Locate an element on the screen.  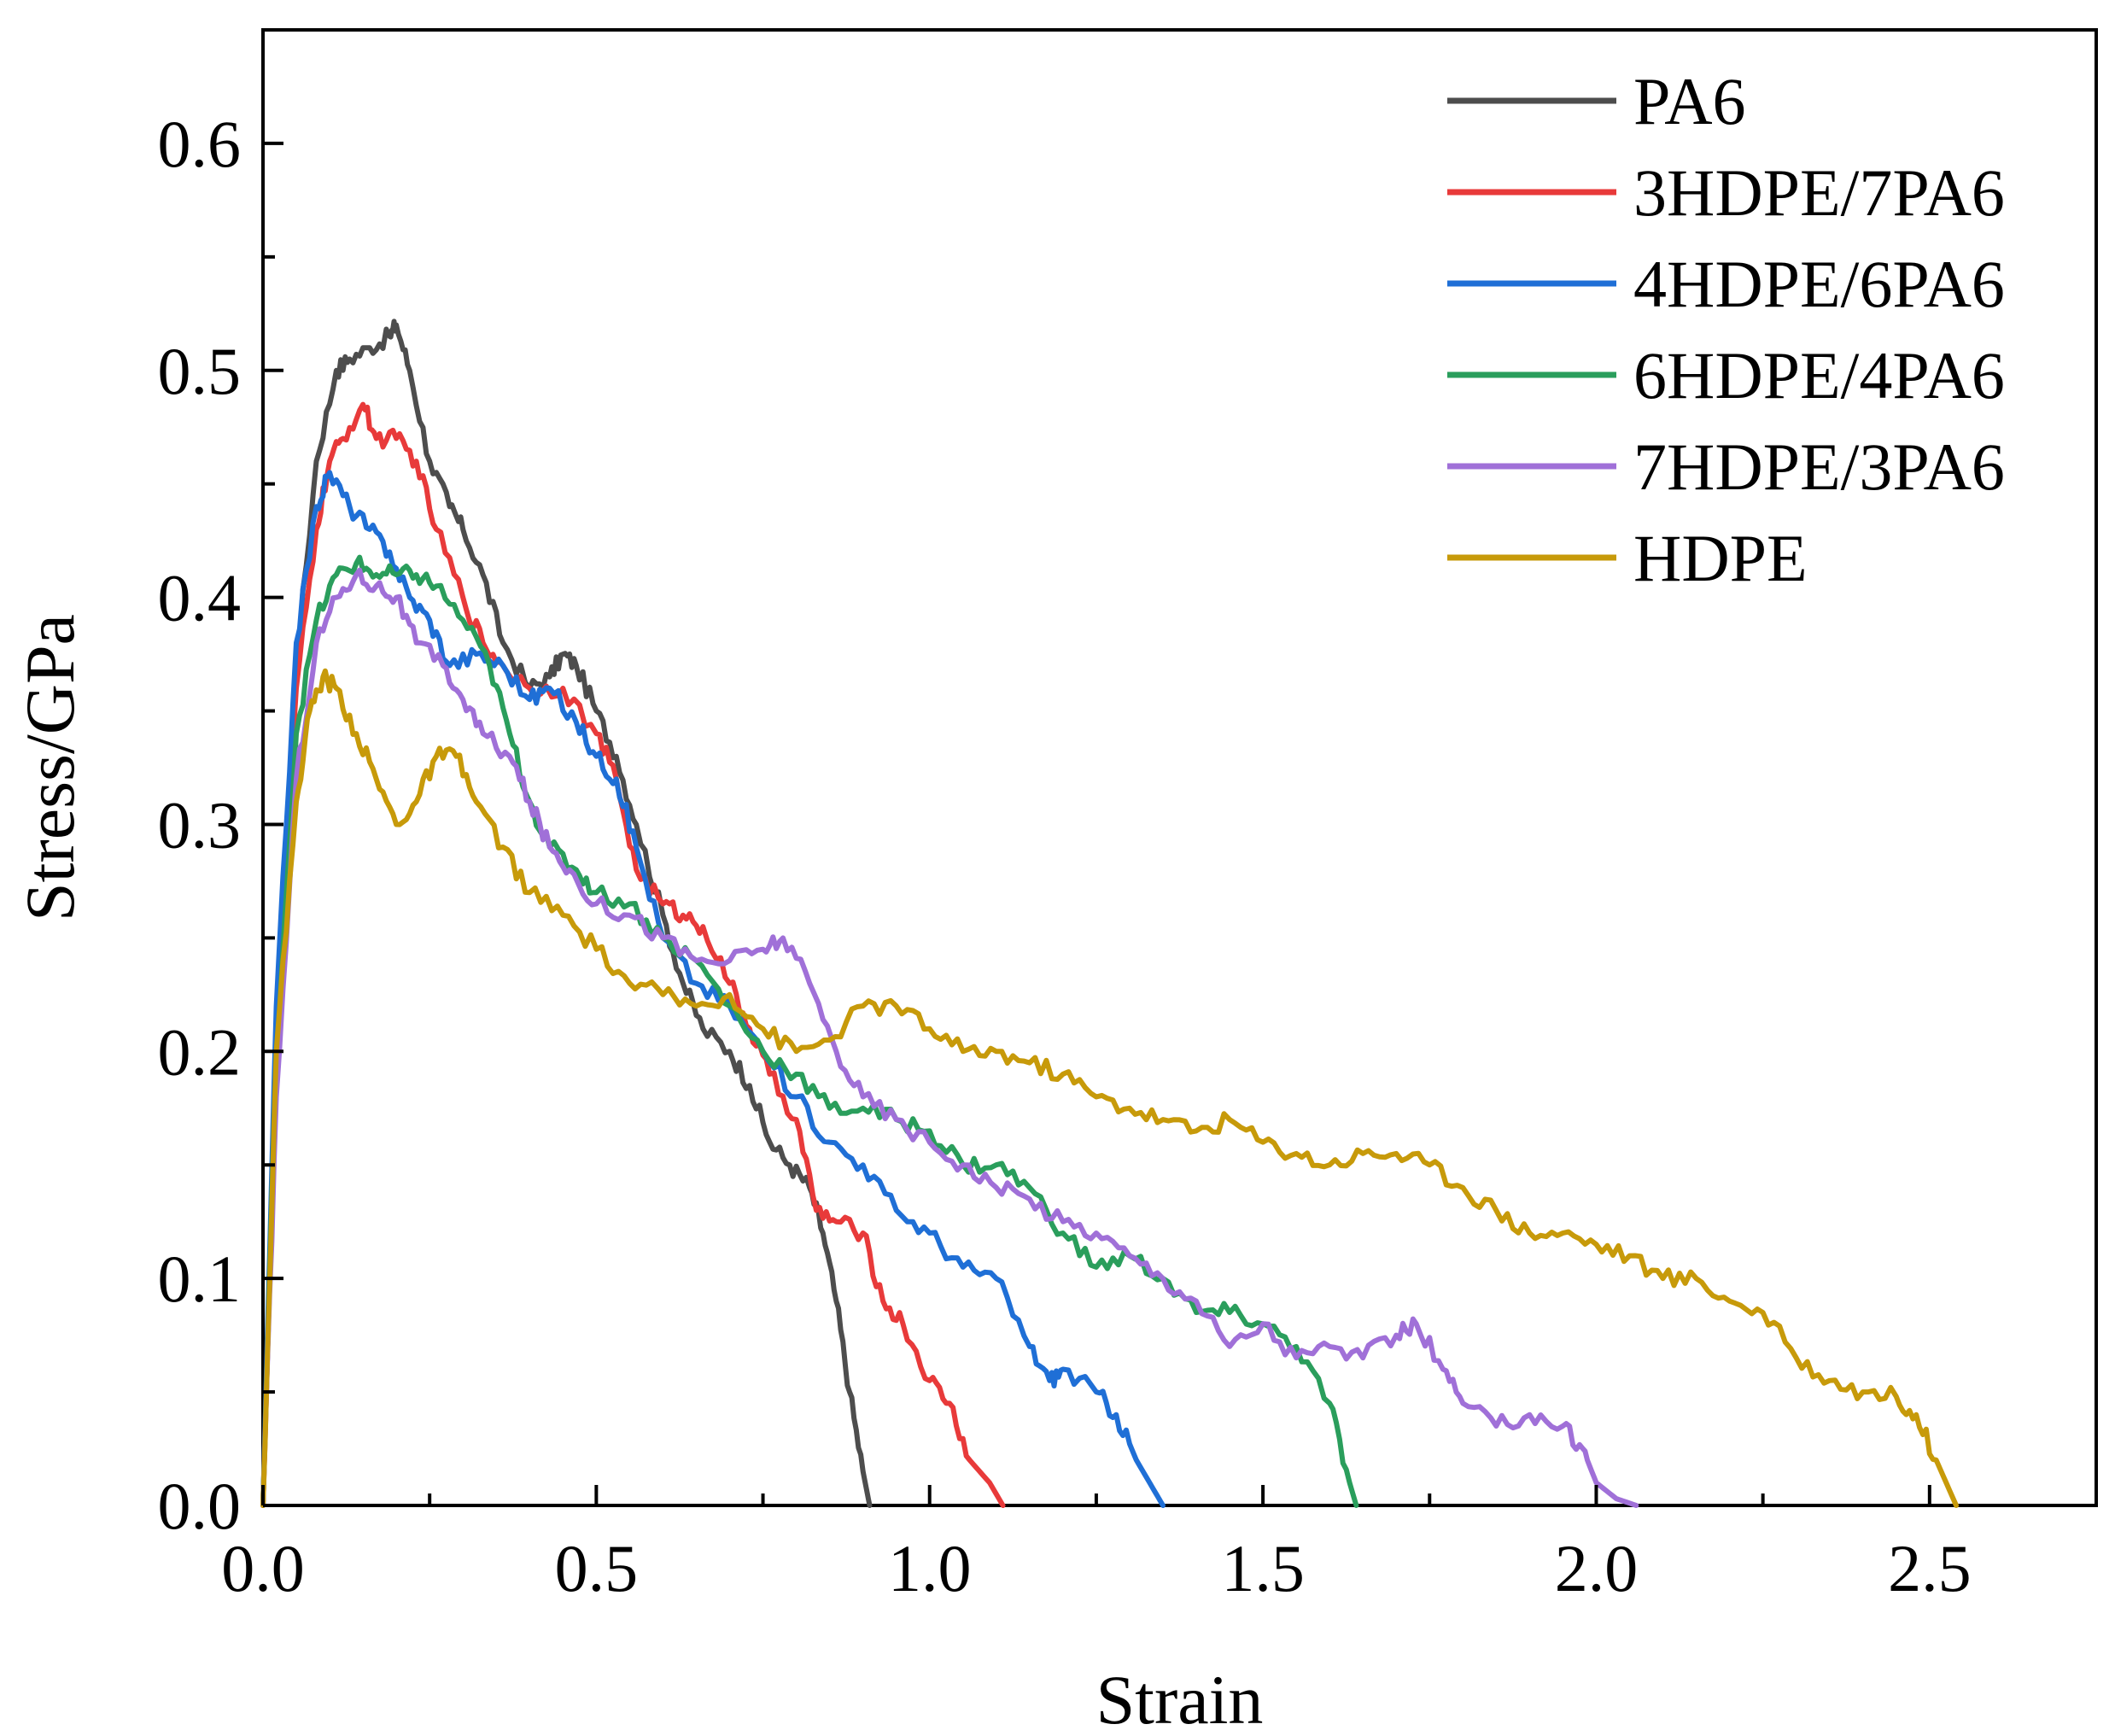
legend-label: 4HDPE/6PA6 is located at coordinates (1819, 284).